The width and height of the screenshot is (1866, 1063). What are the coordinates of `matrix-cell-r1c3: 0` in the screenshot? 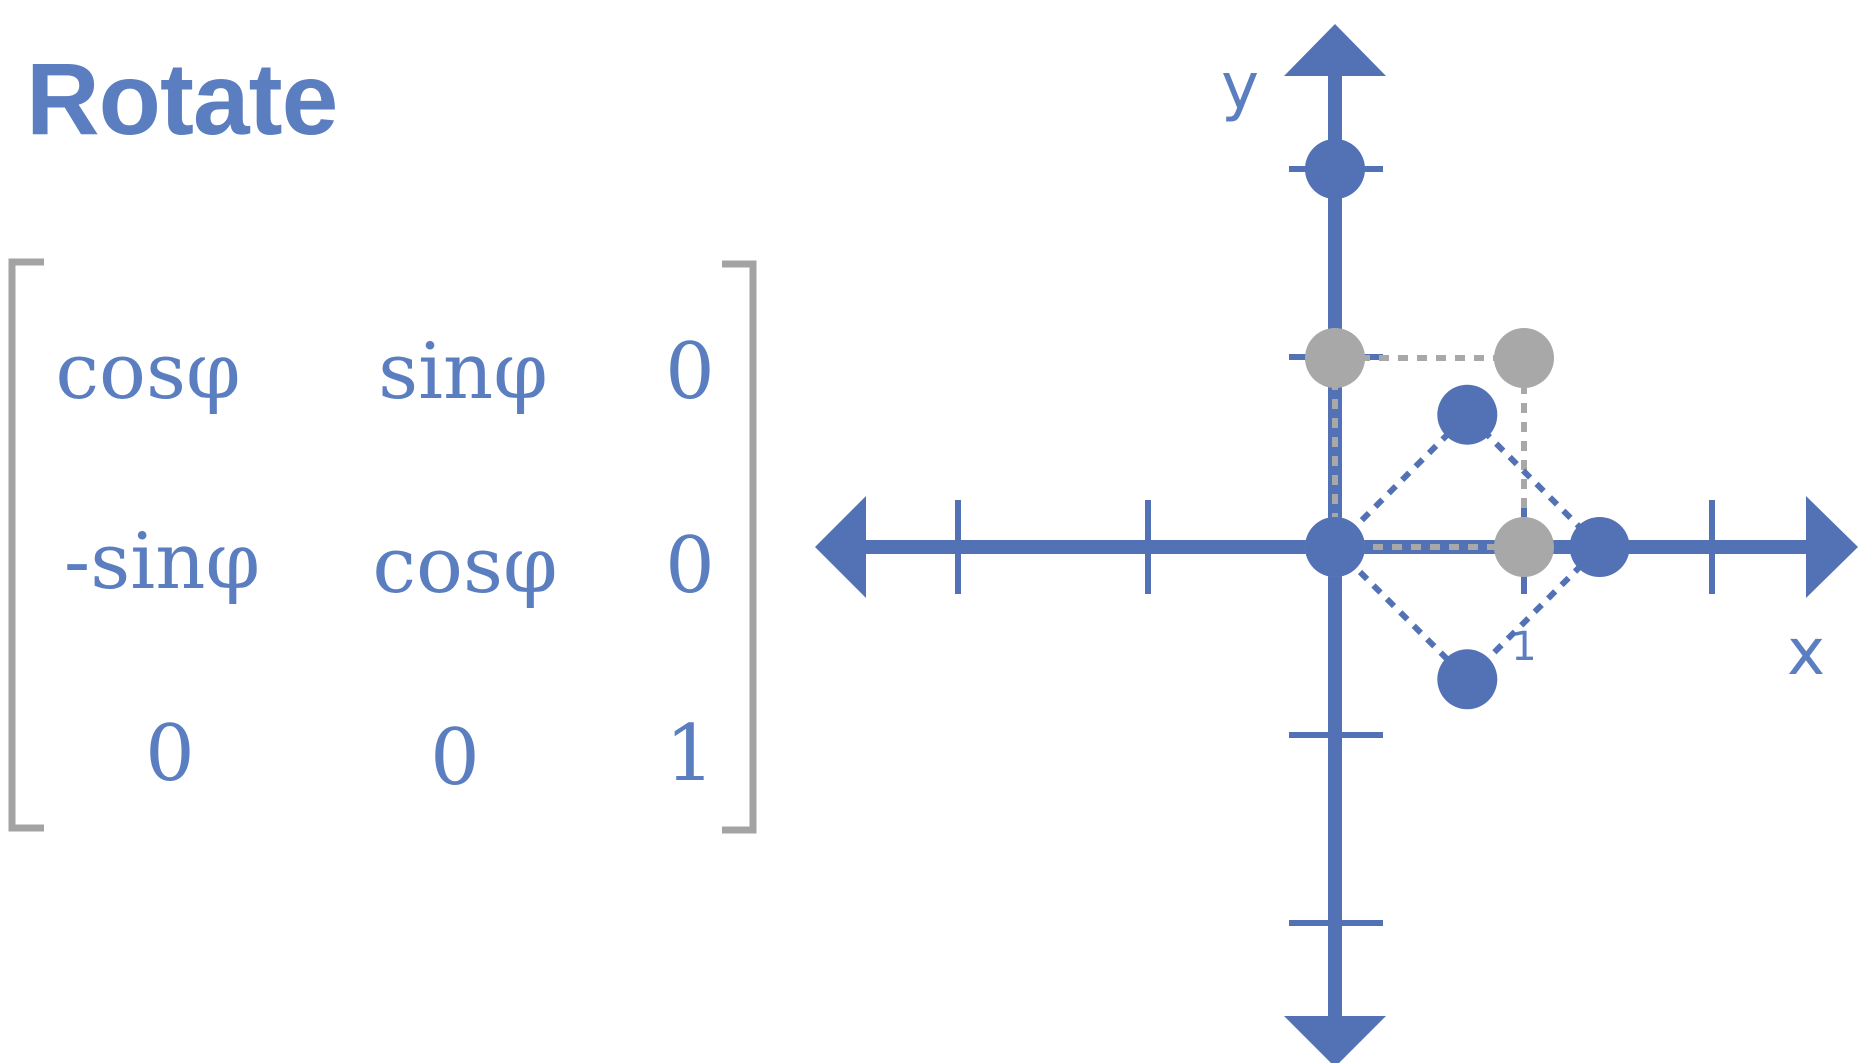 It's located at (690, 372).